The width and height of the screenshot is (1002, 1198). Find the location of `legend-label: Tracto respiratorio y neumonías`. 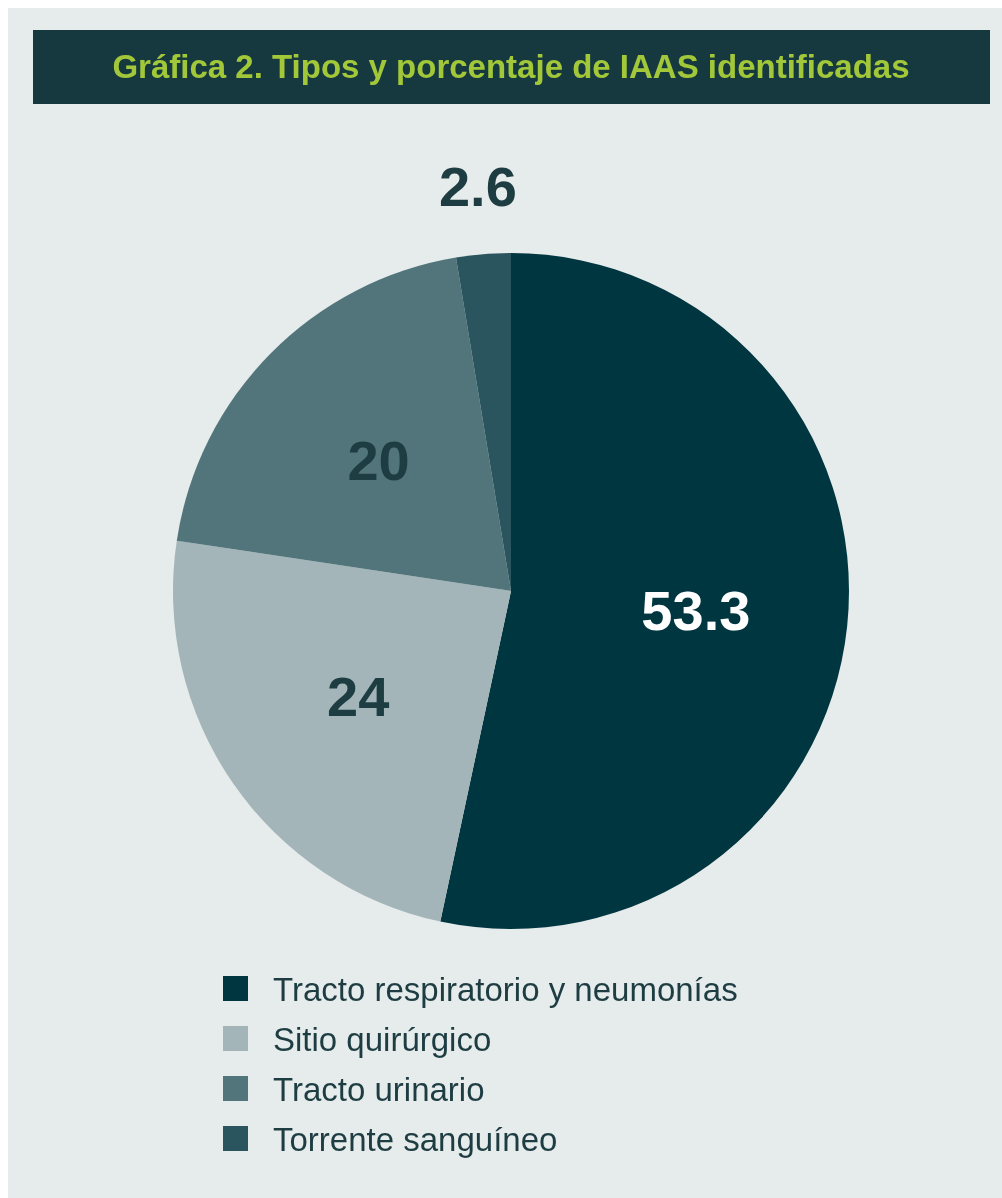

legend-label: Tracto respiratorio y neumonías is located at coordinates (505, 989).